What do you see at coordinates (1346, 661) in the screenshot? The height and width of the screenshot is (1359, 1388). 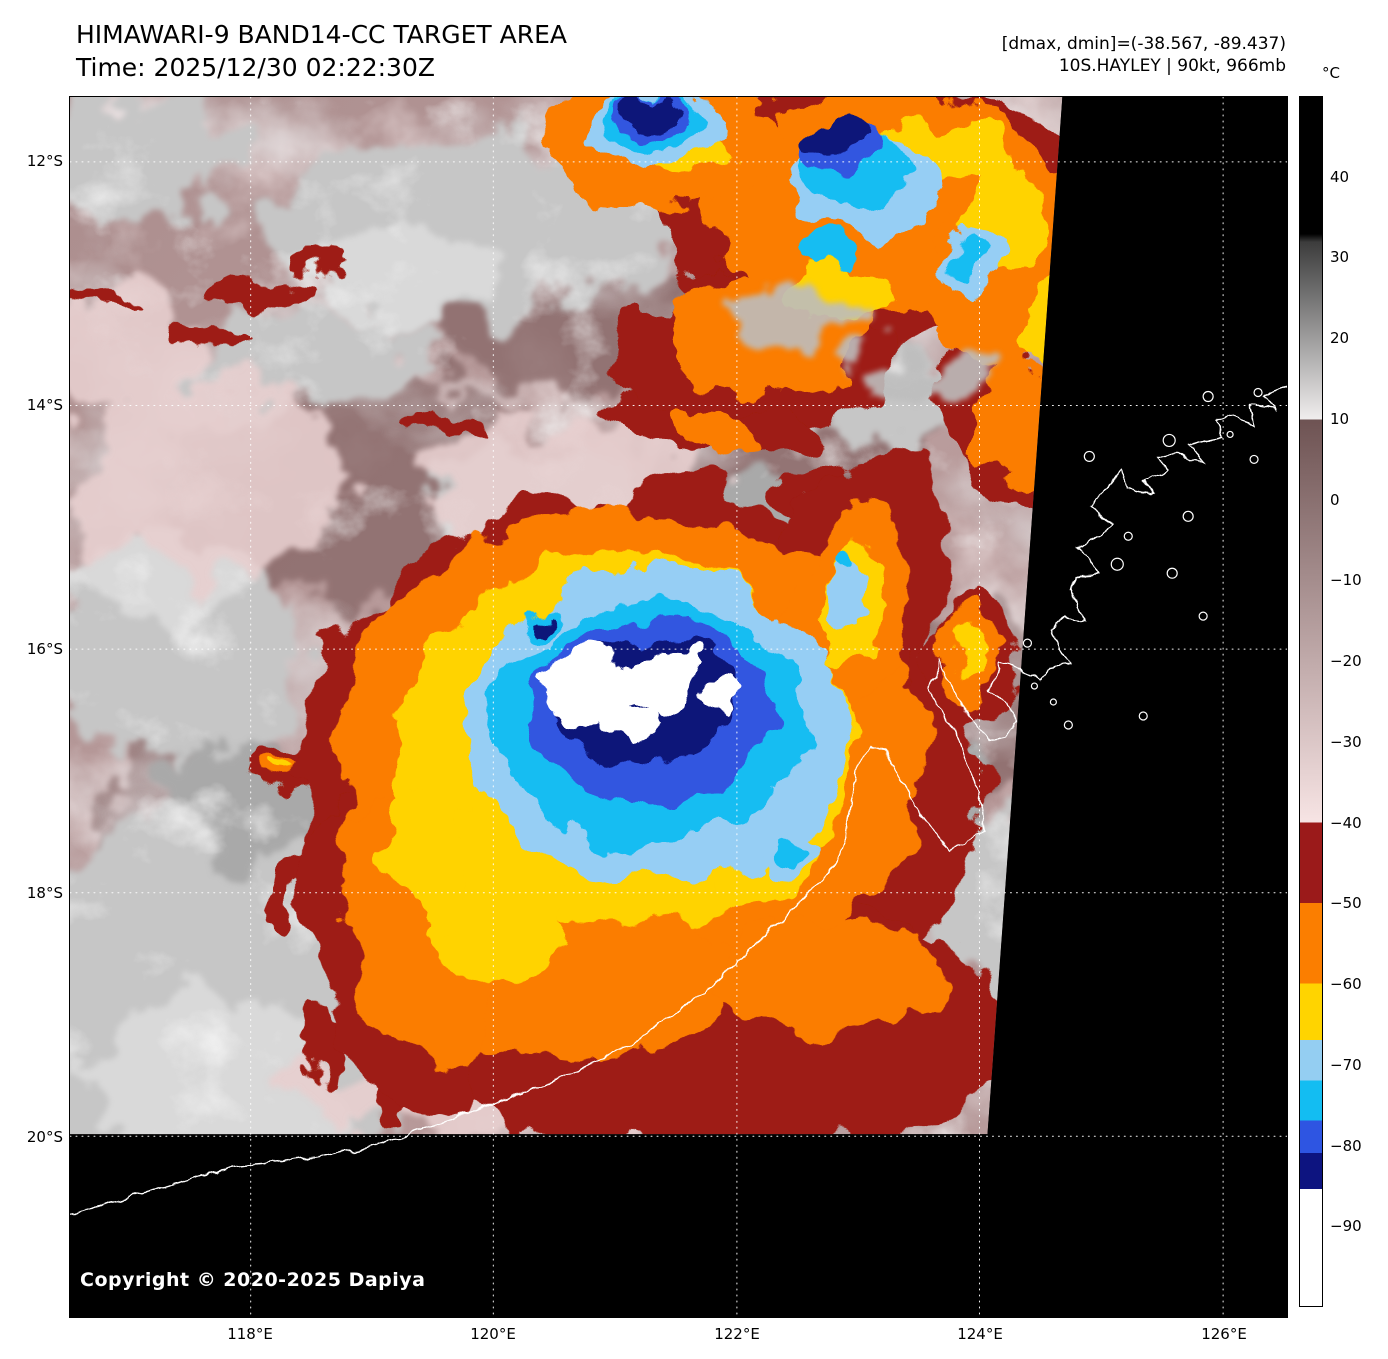 I see `colorbar-tick-label: −20` at bounding box center [1346, 661].